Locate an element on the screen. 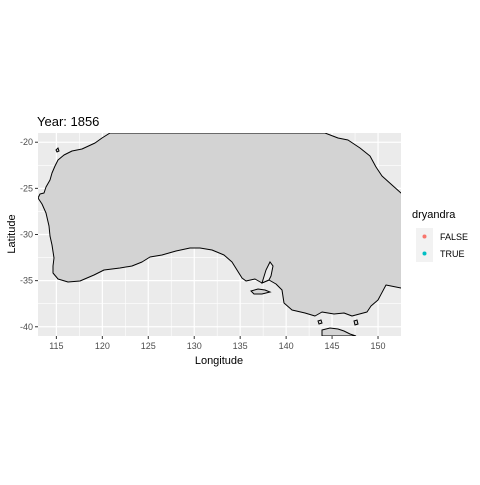 This screenshot has height=485, width=480. y-tick-label: -20 is located at coordinates (26, 142).